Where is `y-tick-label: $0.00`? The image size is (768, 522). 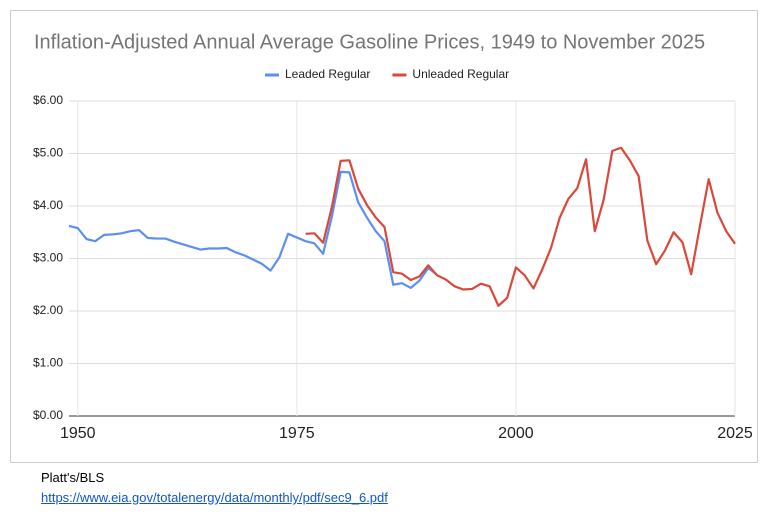 y-tick-label: $0.00 is located at coordinates (48, 415).